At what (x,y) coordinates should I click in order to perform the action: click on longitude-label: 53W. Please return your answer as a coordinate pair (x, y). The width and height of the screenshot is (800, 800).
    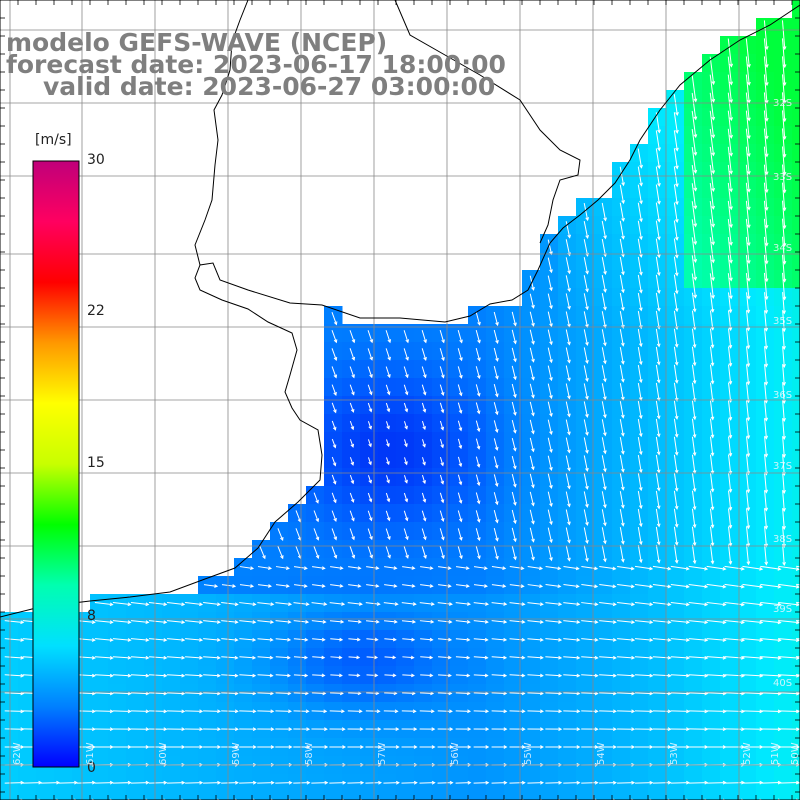
    Looking at the image, I should click on (674, 753).